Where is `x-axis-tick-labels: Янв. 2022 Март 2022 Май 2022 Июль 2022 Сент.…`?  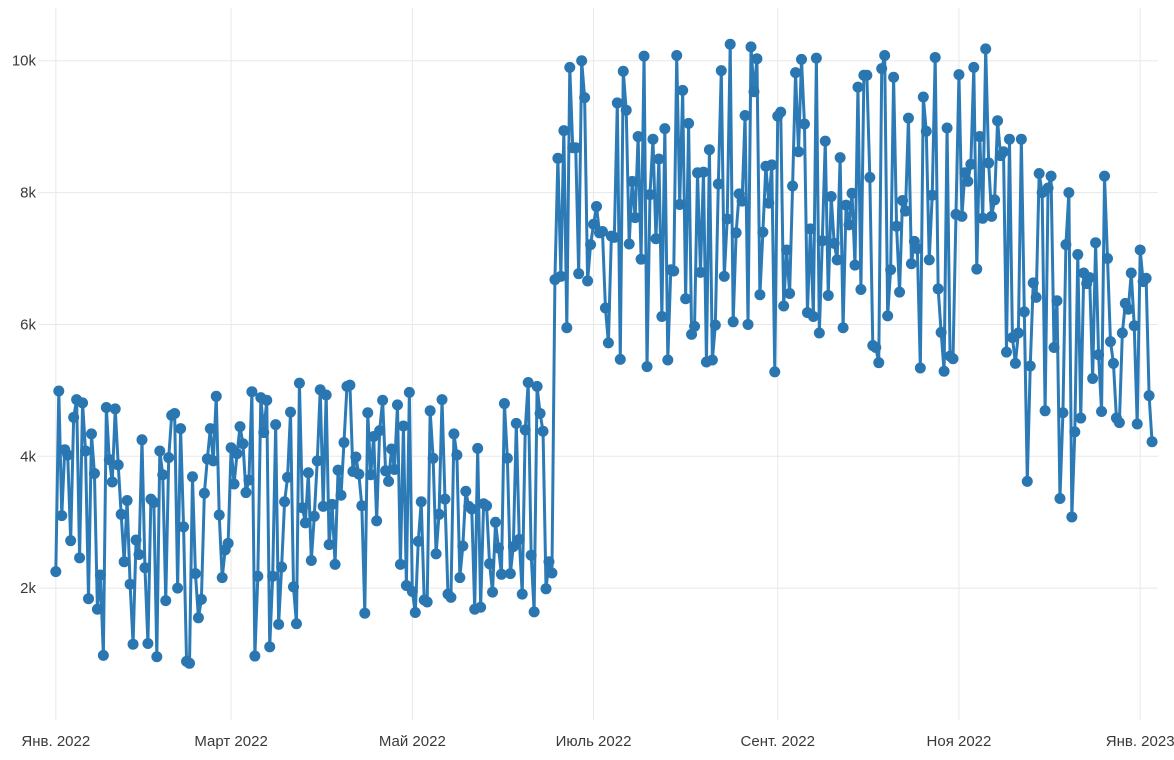 x-axis-tick-labels: Янв. 2022 Март 2022 Май 2022 Июль 2022 Сент.… is located at coordinates (597, 741).